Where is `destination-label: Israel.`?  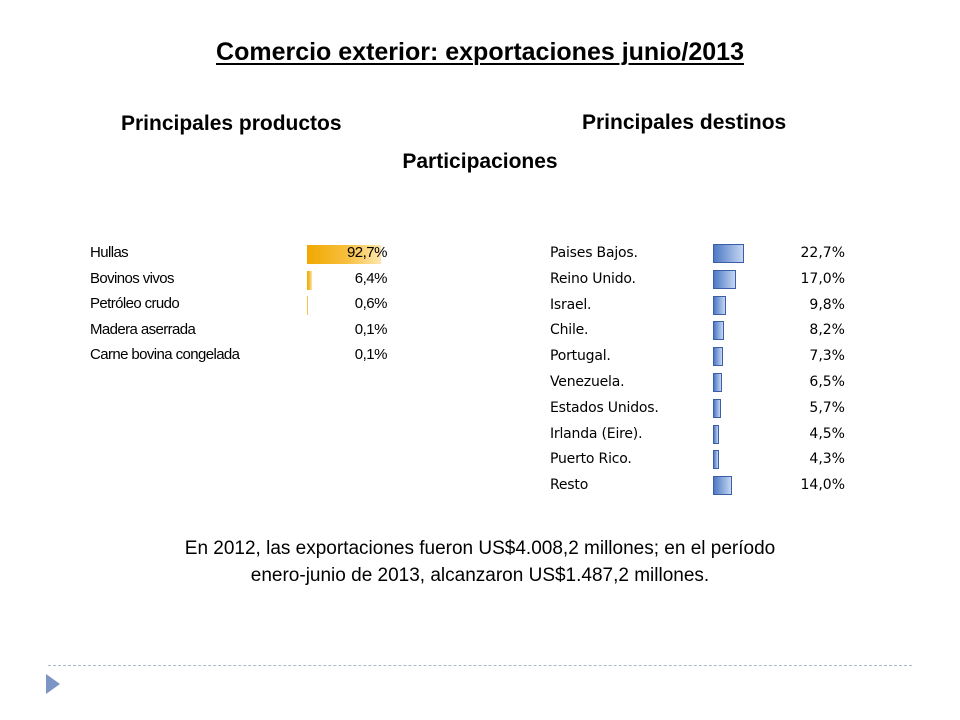
destination-label: Israel. is located at coordinates (571, 304).